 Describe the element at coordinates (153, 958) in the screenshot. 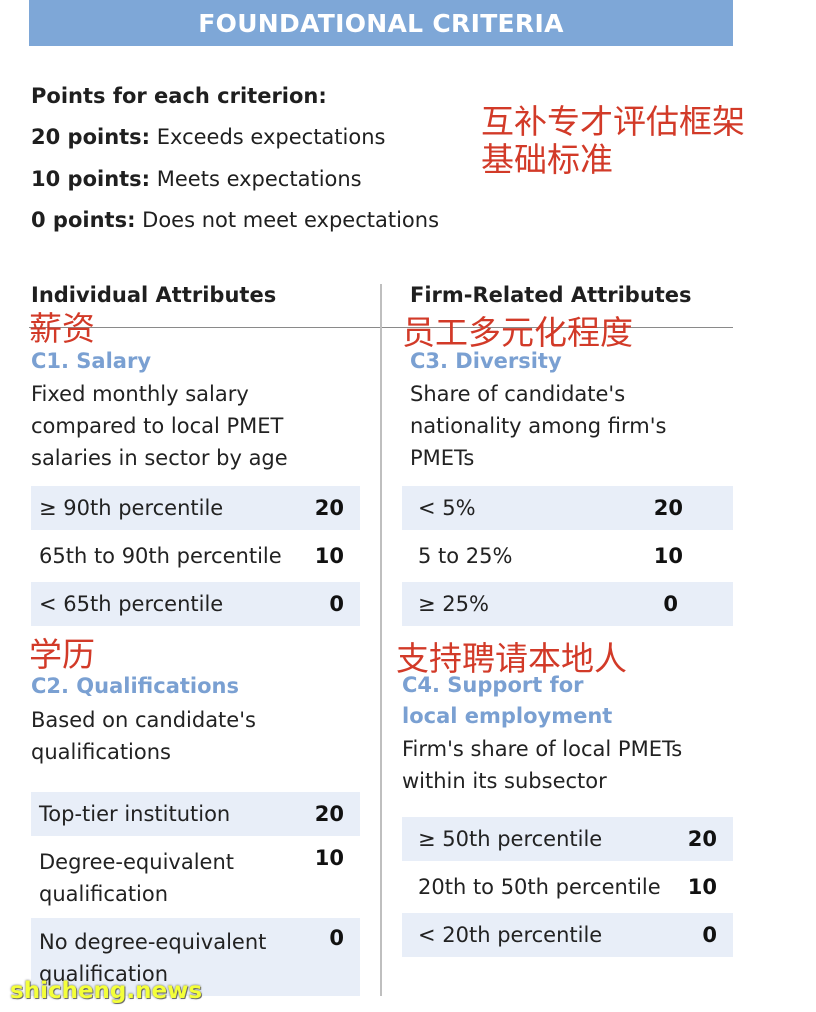

I see `row-label: No degree-equivalent qualification` at that location.